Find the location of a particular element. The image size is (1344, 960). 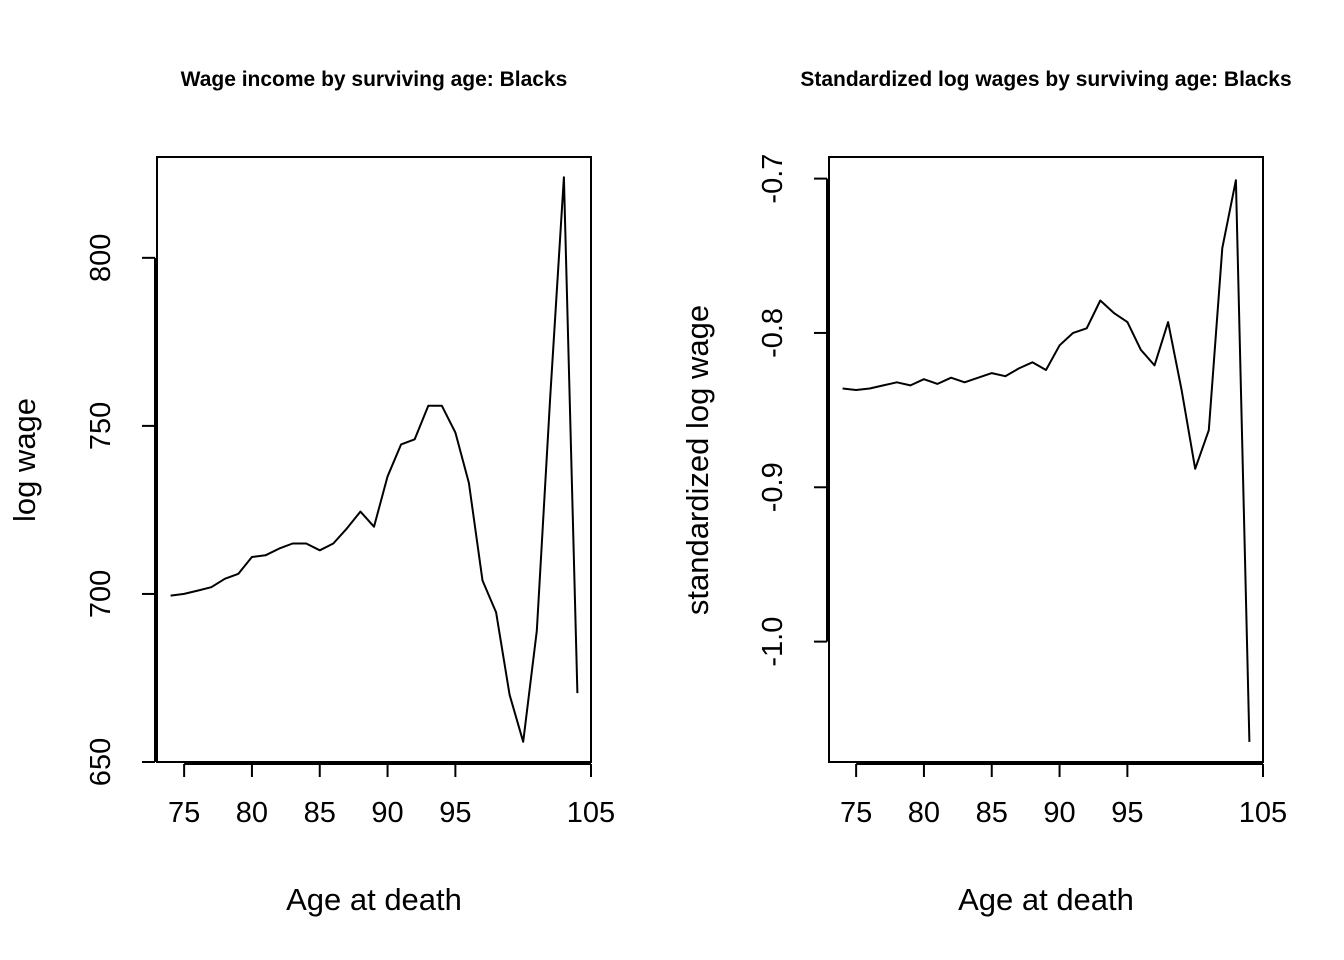

y-axis-title: log wage is located at coordinates (24, 460).